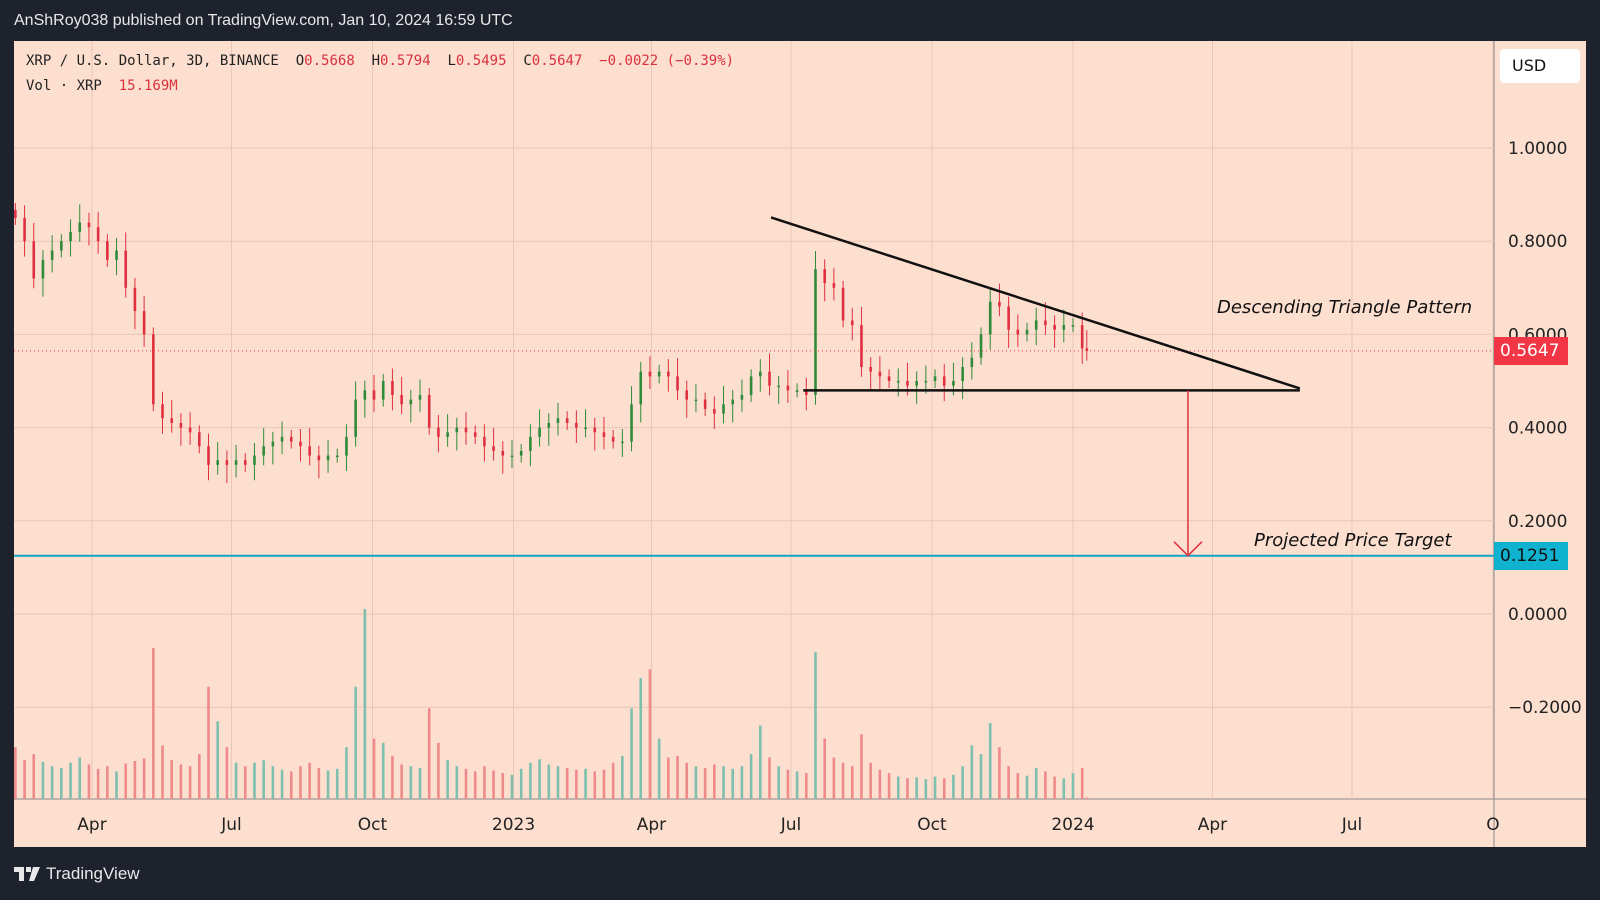 The width and height of the screenshot is (1600, 900). I want to click on low-label: L, so click(451, 61).